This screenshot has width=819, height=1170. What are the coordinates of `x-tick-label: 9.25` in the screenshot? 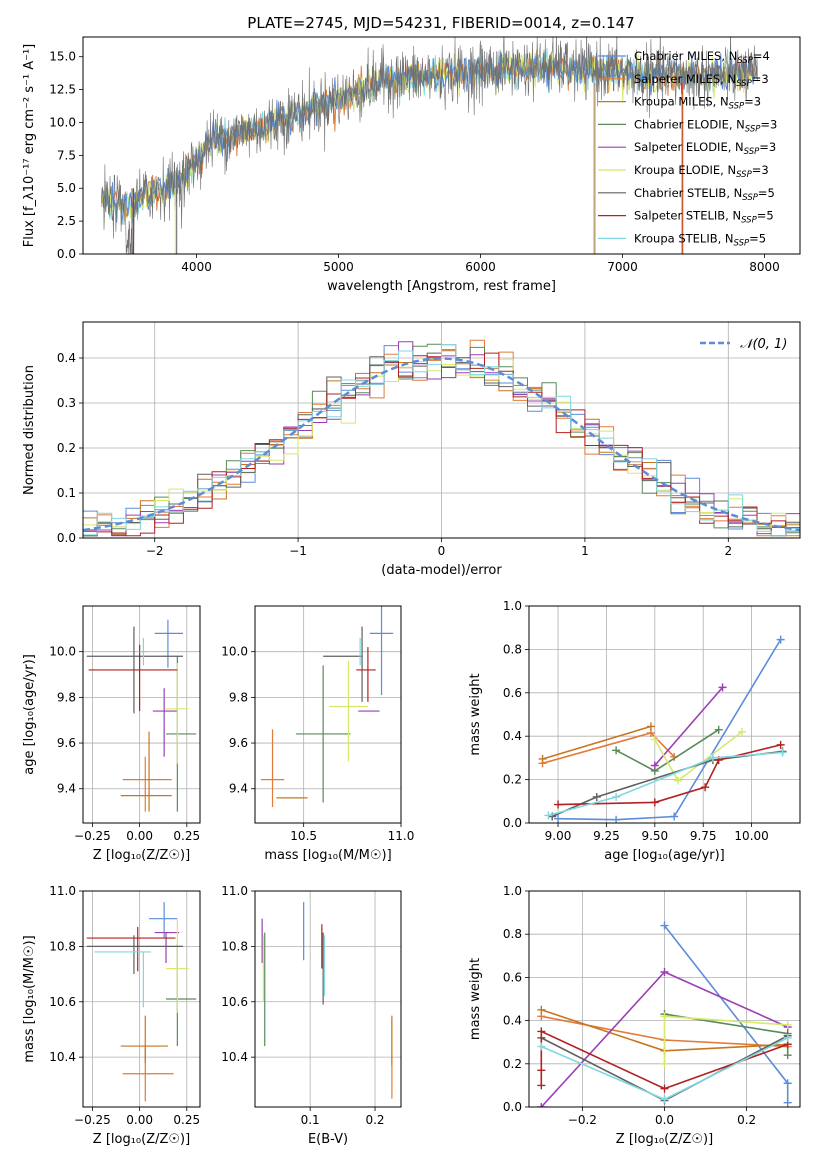 It's located at (606, 836).